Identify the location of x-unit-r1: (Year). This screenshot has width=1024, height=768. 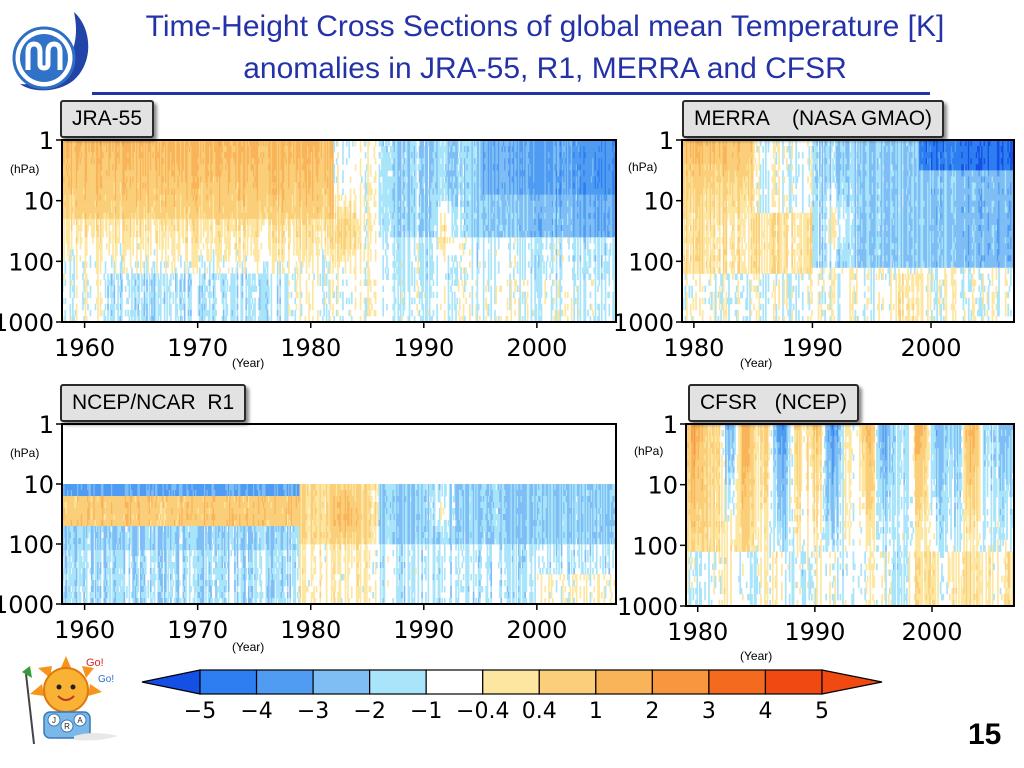
(248, 647).